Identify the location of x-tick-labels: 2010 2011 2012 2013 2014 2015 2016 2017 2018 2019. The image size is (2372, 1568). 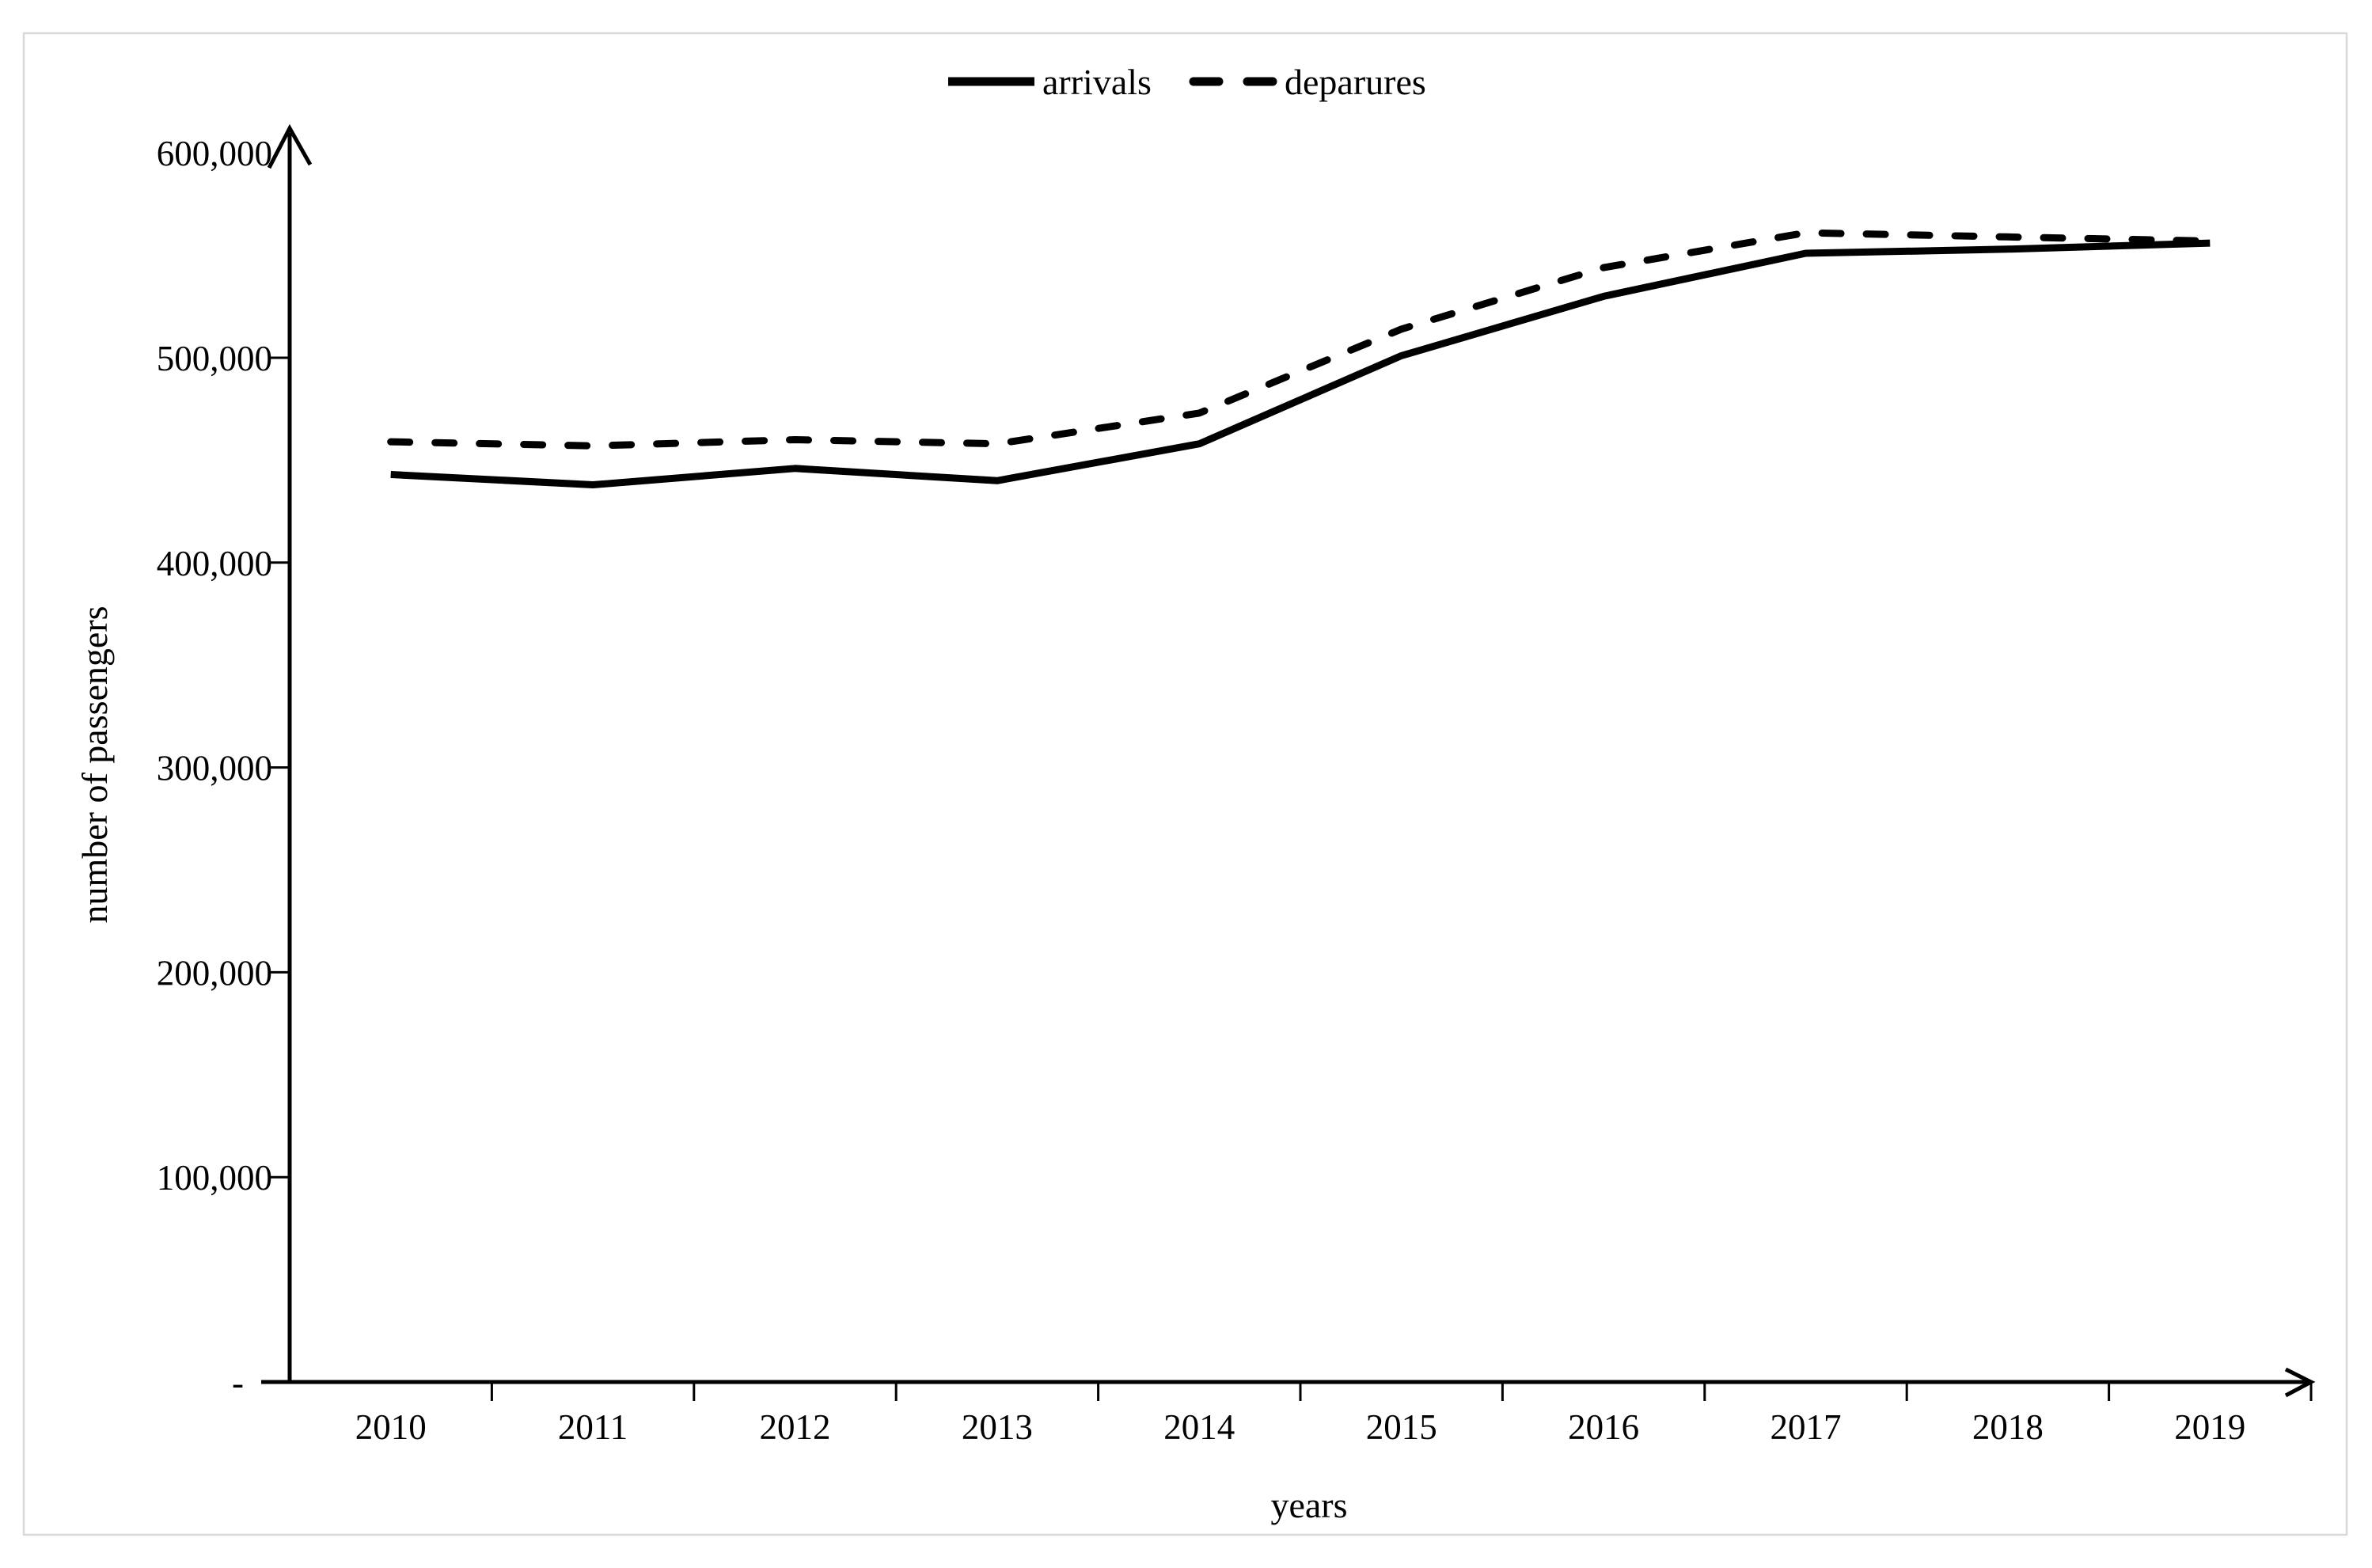
(1300, 1427).